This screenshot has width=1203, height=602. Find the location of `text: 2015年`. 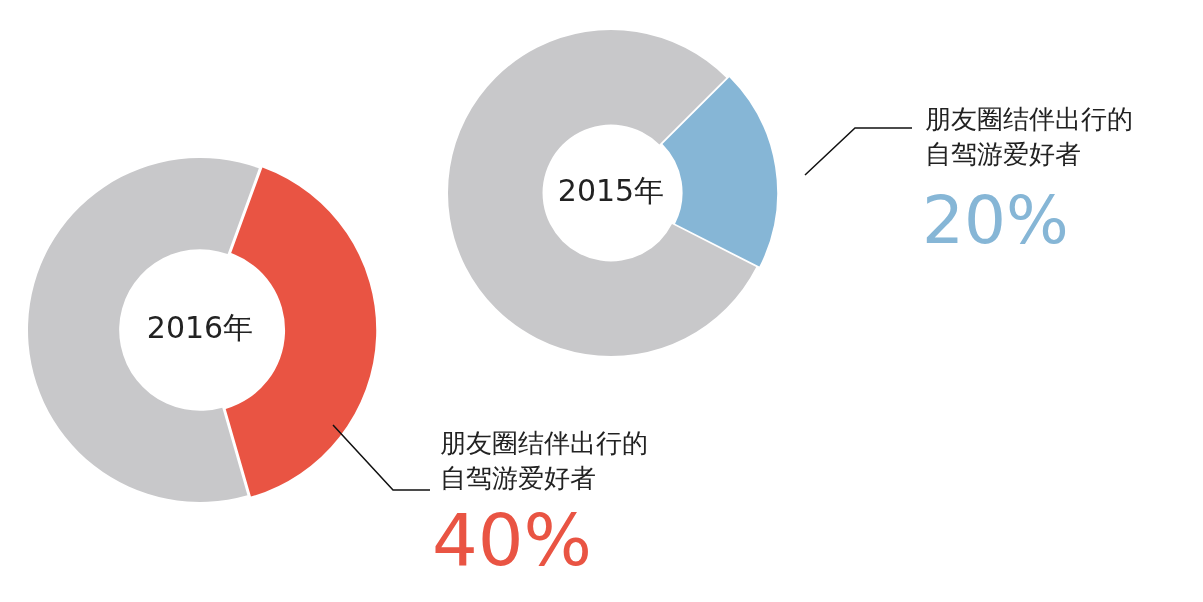

text: 2015年 is located at coordinates (611, 190).